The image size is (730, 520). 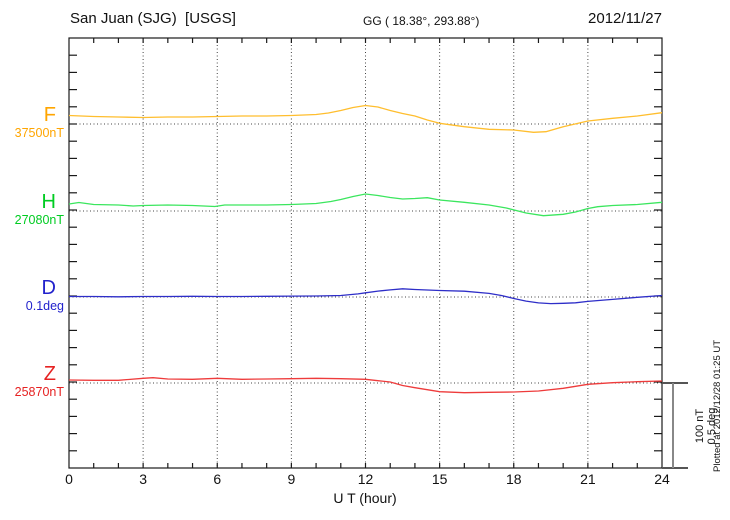 What do you see at coordinates (48, 202) in the screenshot?
I see `channel-letter-H: H` at bounding box center [48, 202].